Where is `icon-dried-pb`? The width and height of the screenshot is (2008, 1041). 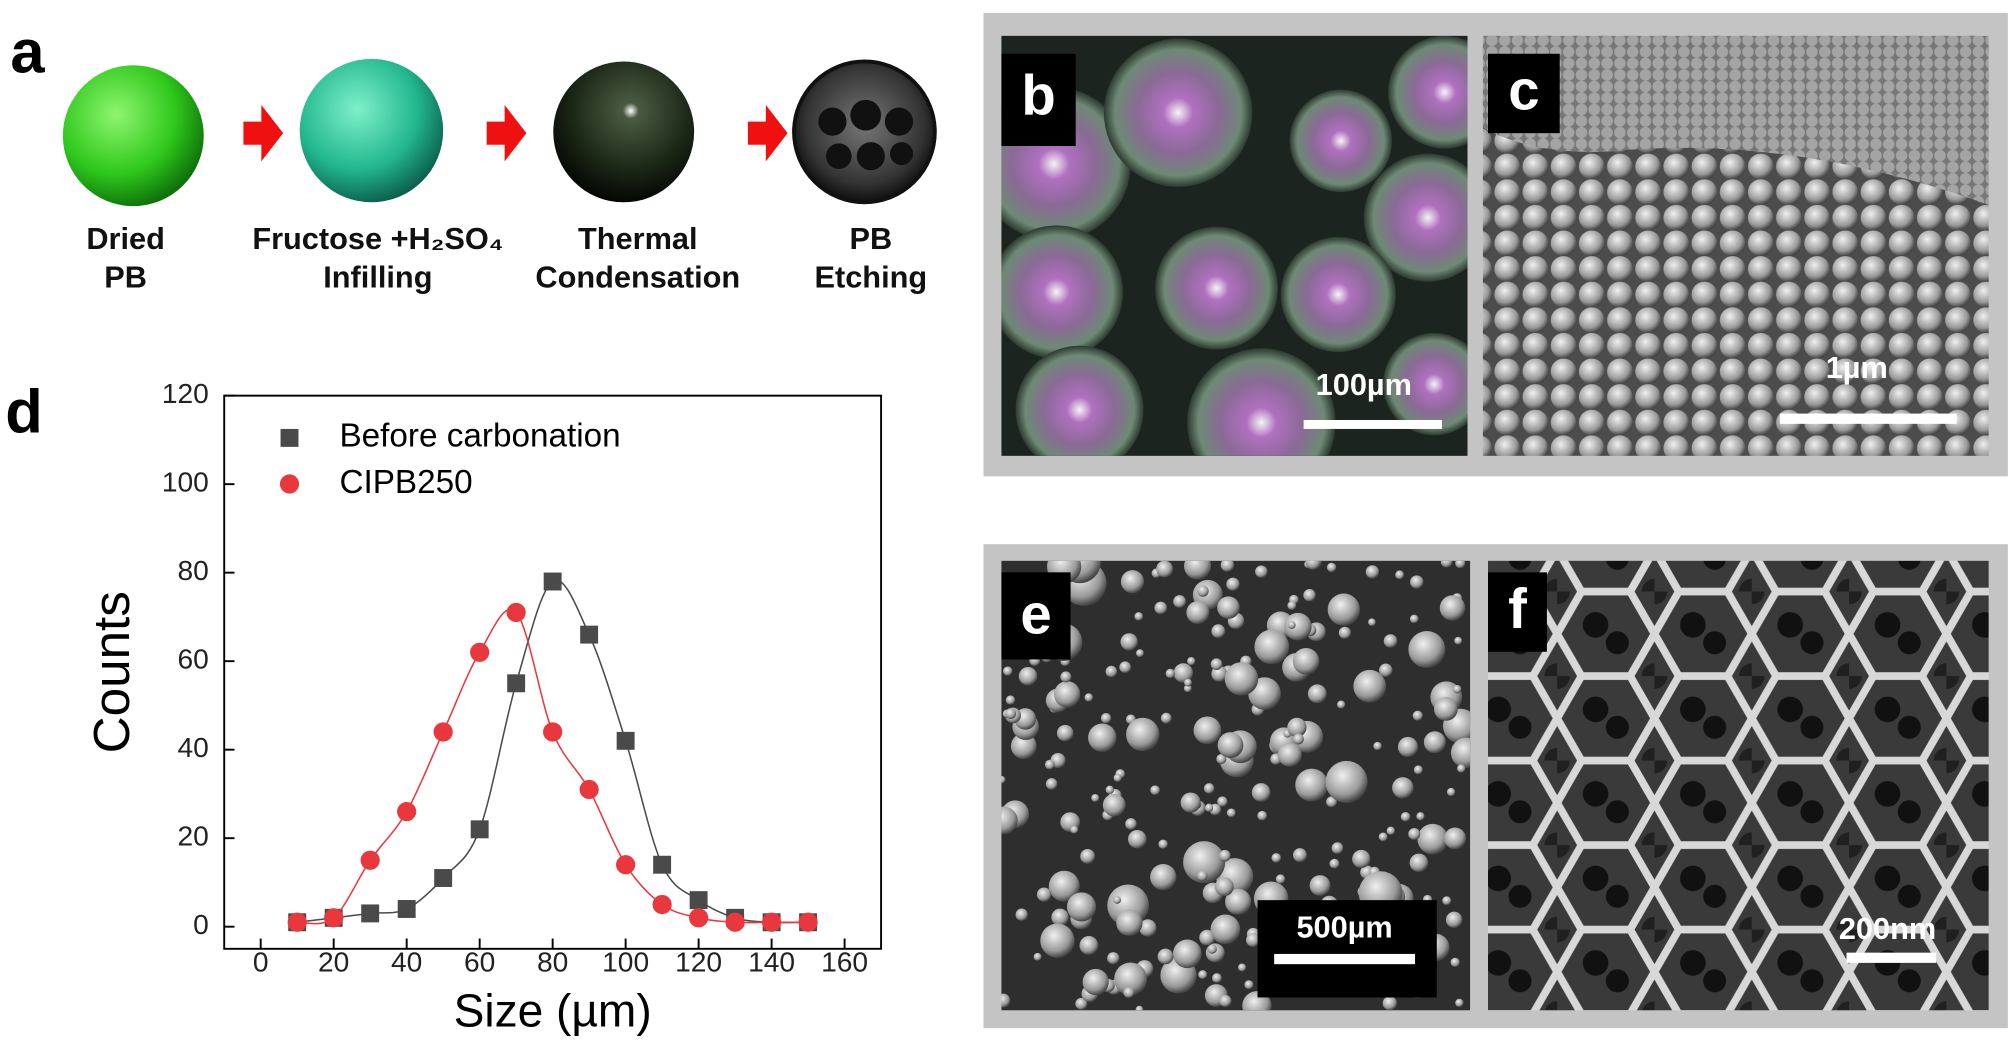
icon-dried-pb is located at coordinates (133, 136).